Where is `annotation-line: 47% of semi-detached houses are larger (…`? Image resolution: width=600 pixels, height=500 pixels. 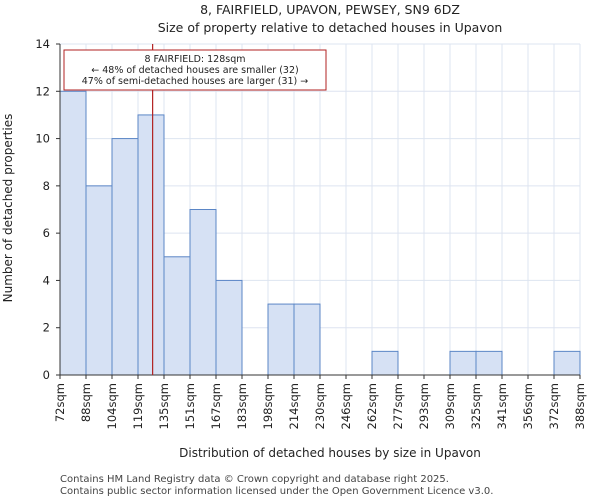 annotation-line: 47% of semi-detached houses are larger (… is located at coordinates (195, 81).